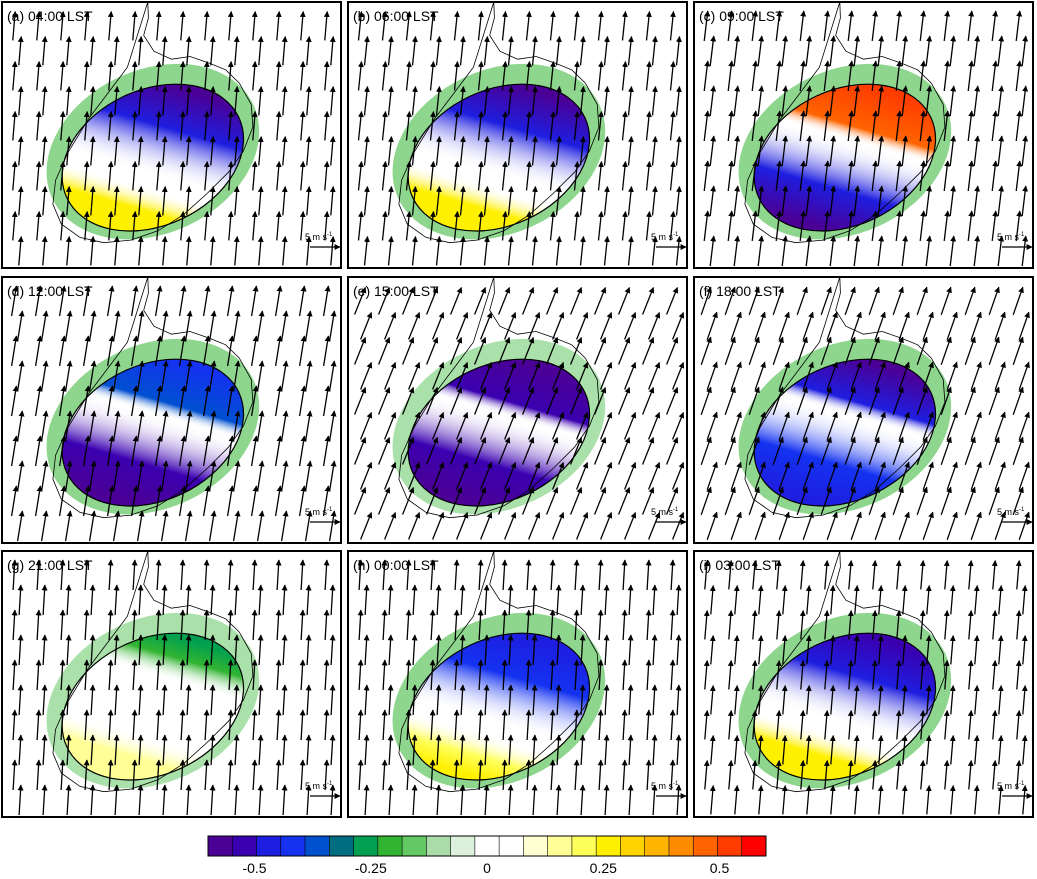 The width and height of the screenshot is (1037, 879). What do you see at coordinates (517, 684) in the screenshot?
I see `panel-h: 5 m s-1(h) 00:00 LST` at bounding box center [517, 684].